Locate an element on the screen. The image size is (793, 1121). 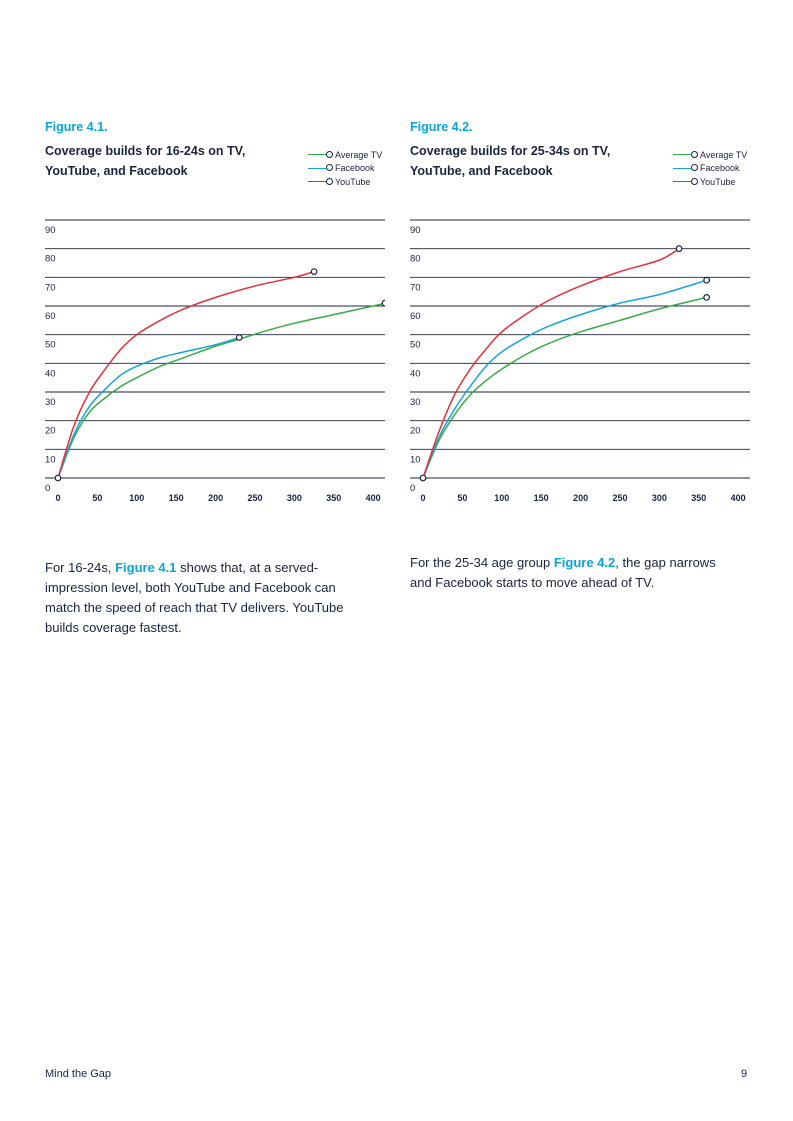
figure-reference-link: Figure 4.2 is located at coordinates (584, 562).